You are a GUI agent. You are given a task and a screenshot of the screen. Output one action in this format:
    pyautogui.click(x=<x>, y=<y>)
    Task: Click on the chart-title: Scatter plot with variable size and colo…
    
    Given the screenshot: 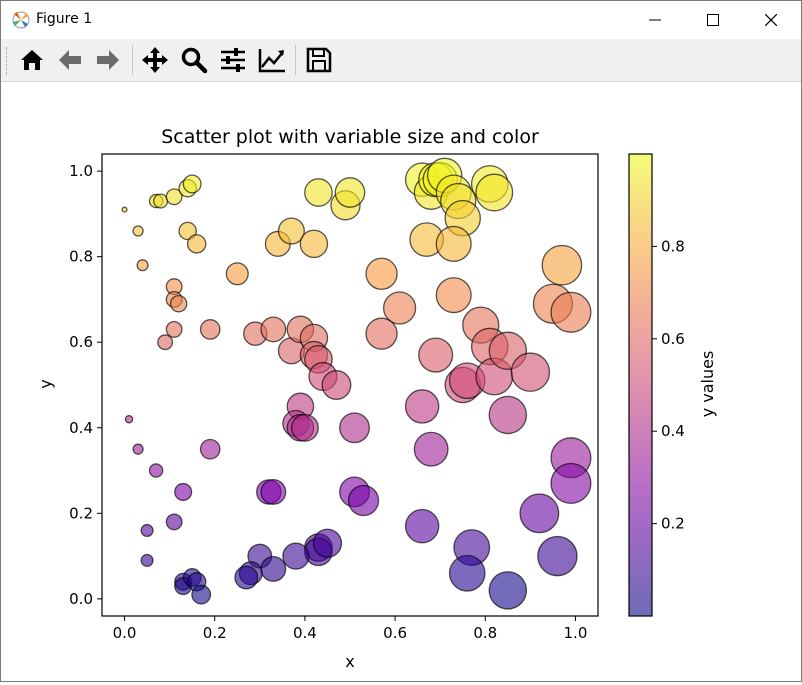 What is the action you would take?
    pyautogui.click(x=350, y=137)
    